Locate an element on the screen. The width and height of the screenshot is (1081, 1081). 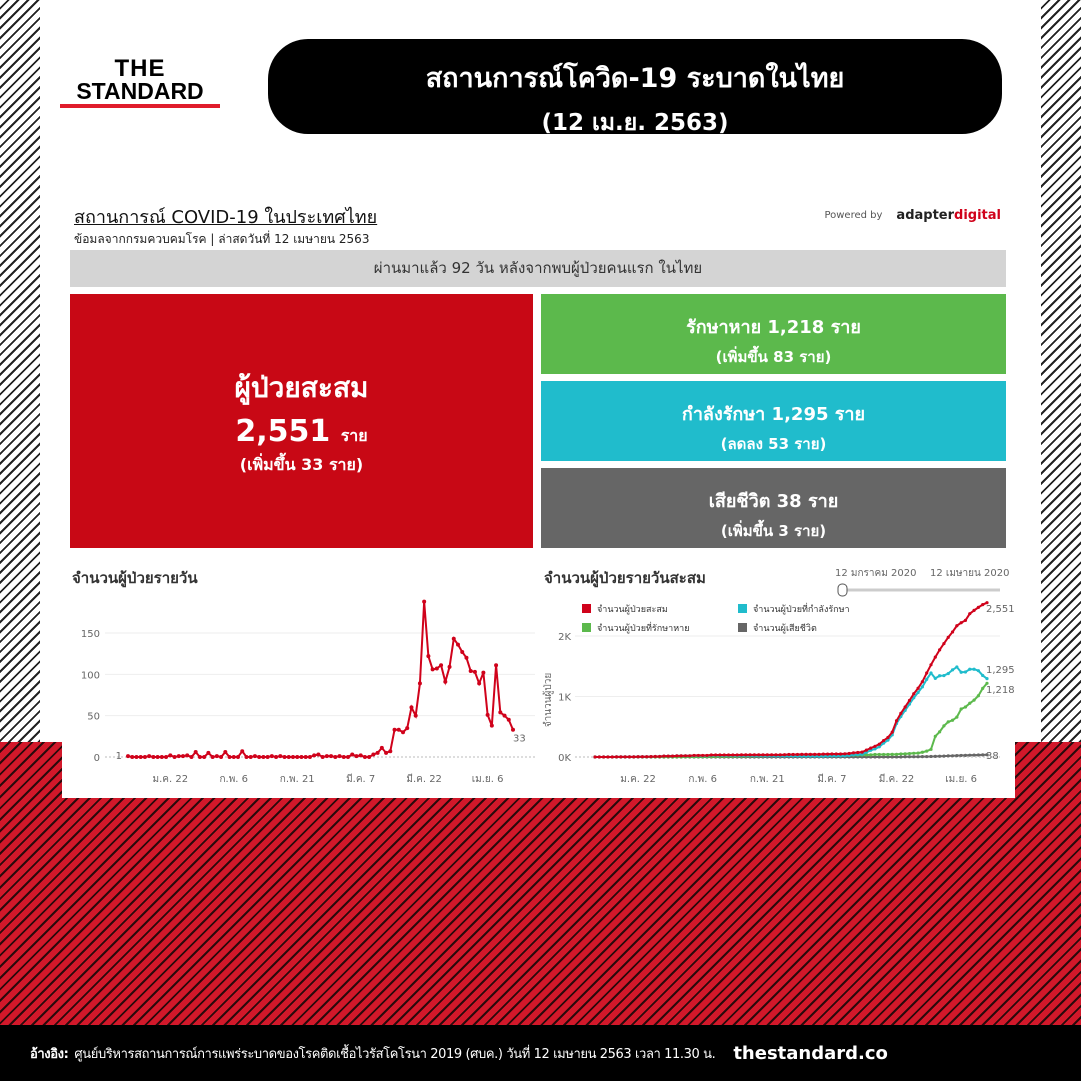
deaths-label: เสียชีวิต 38 ราย is located at coordinates (773, 501).